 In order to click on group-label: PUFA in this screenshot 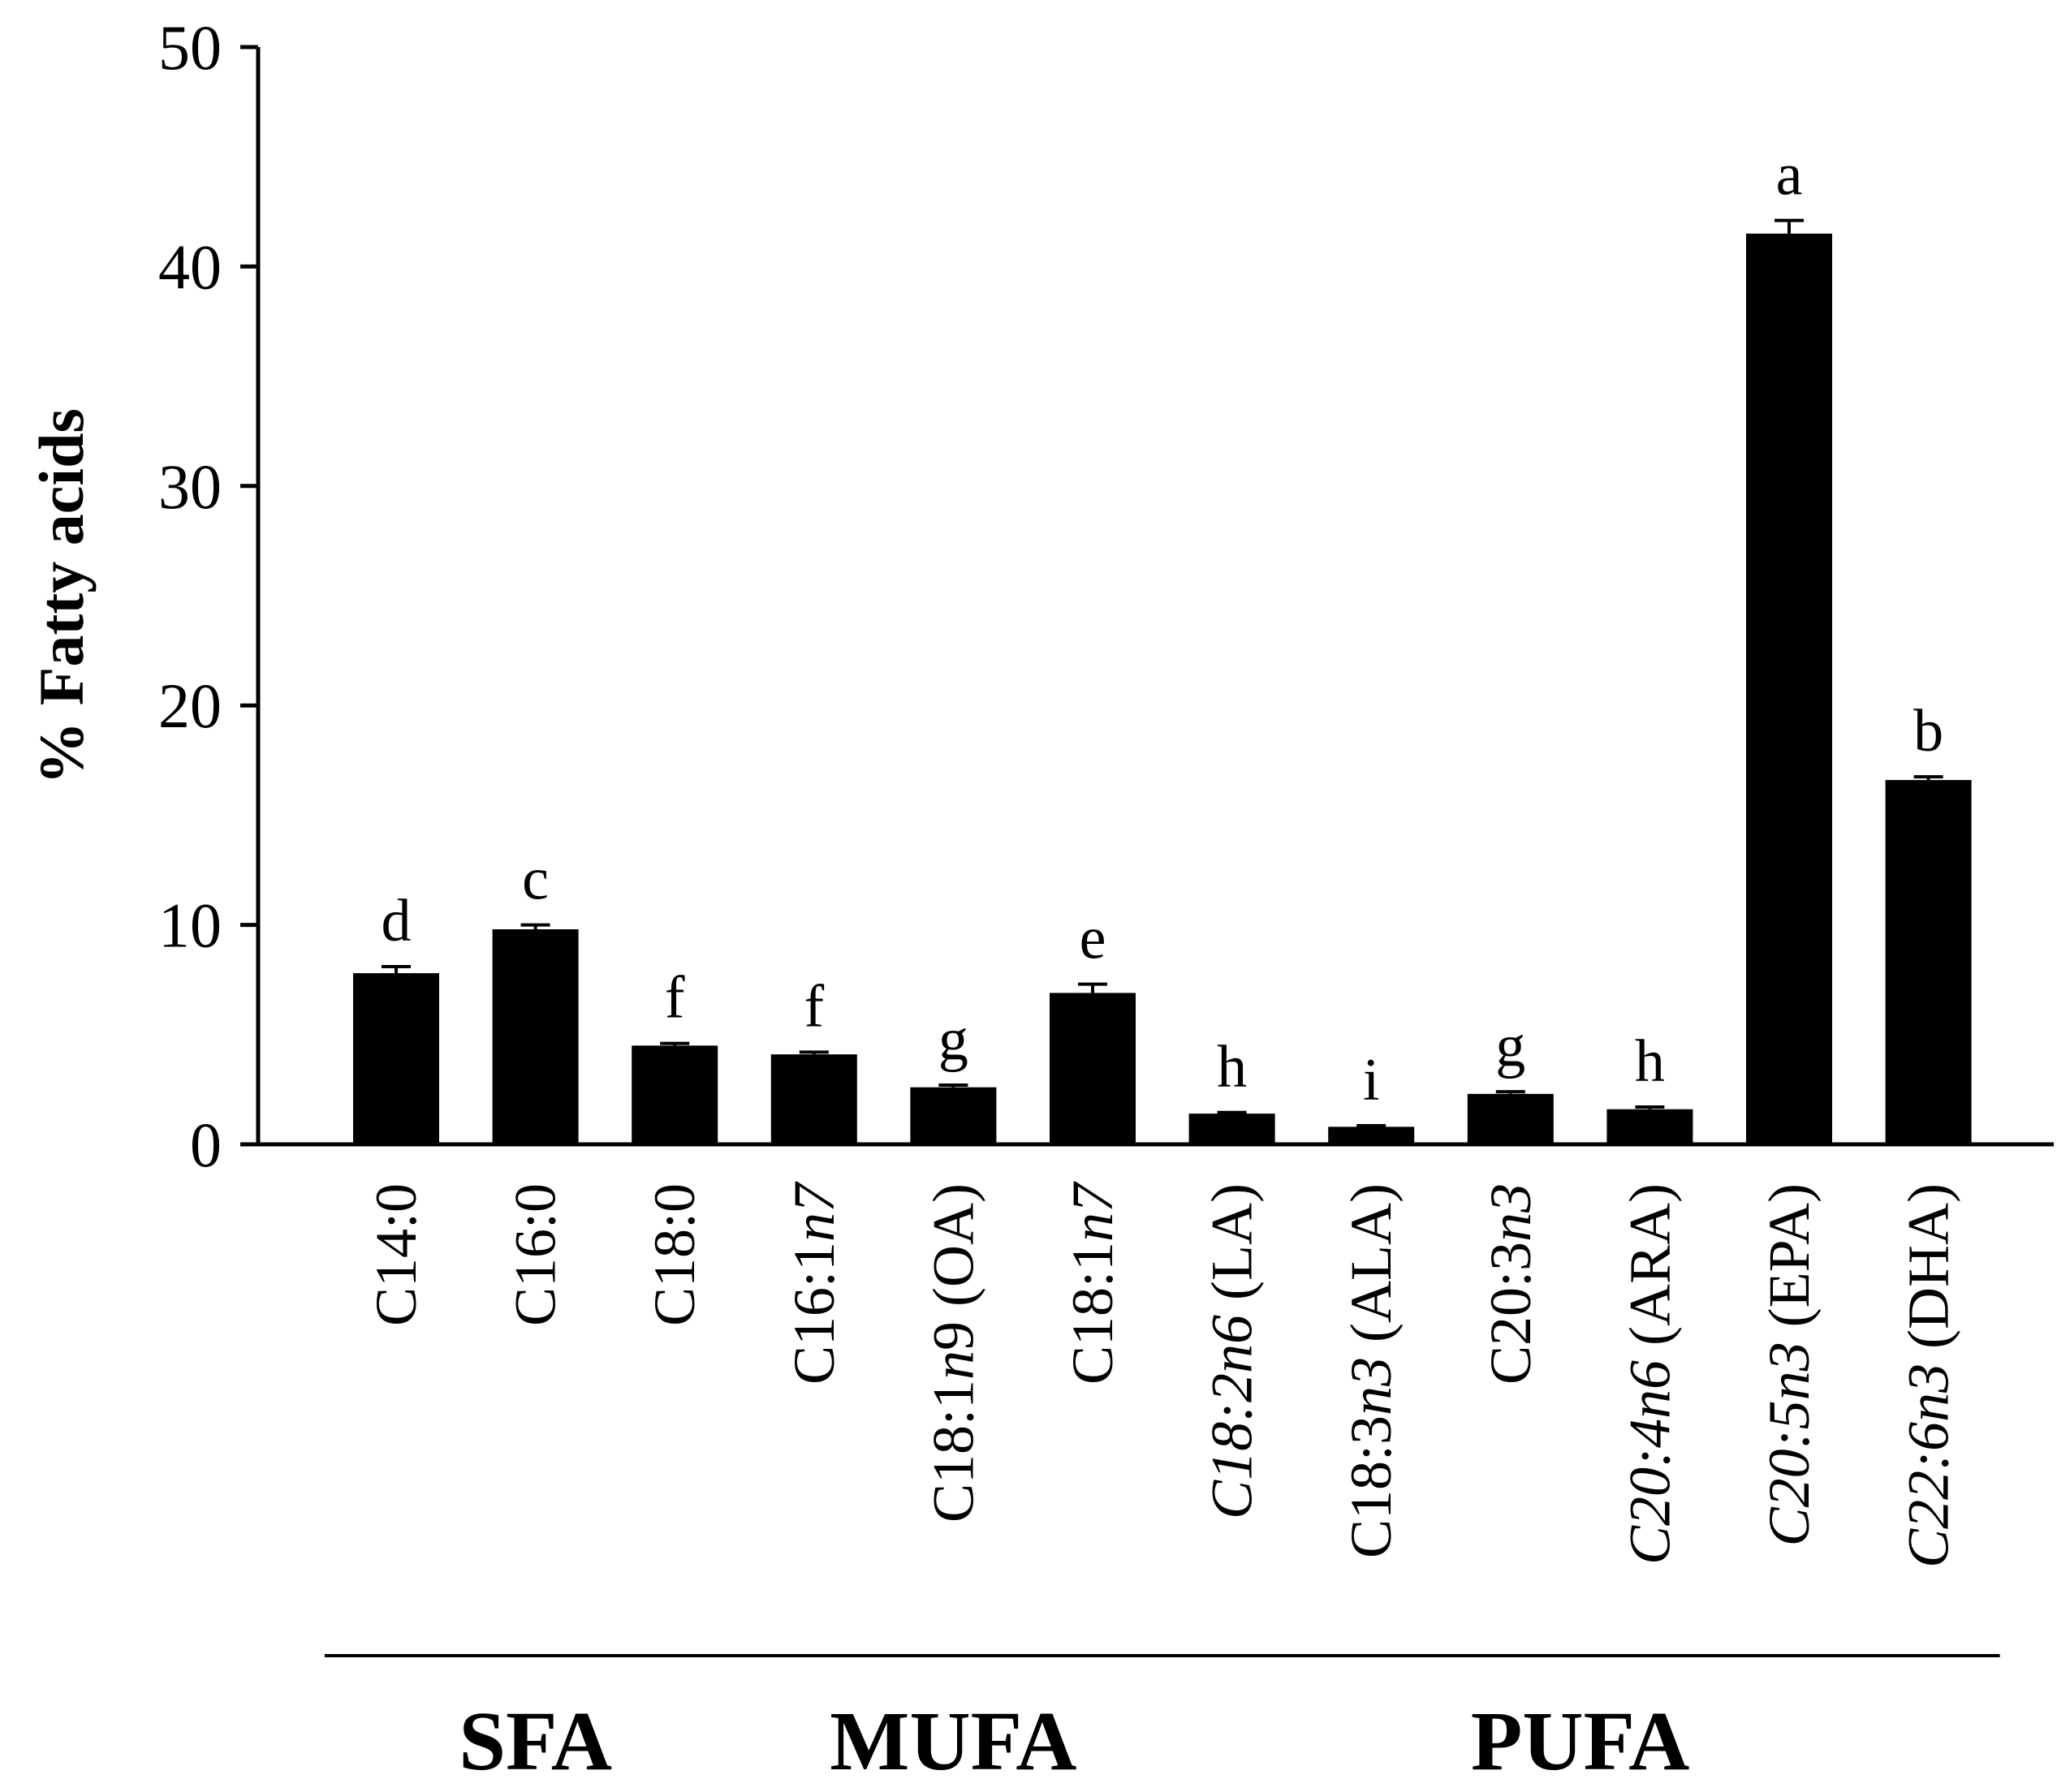, I will do `click(1580, 1742)`.